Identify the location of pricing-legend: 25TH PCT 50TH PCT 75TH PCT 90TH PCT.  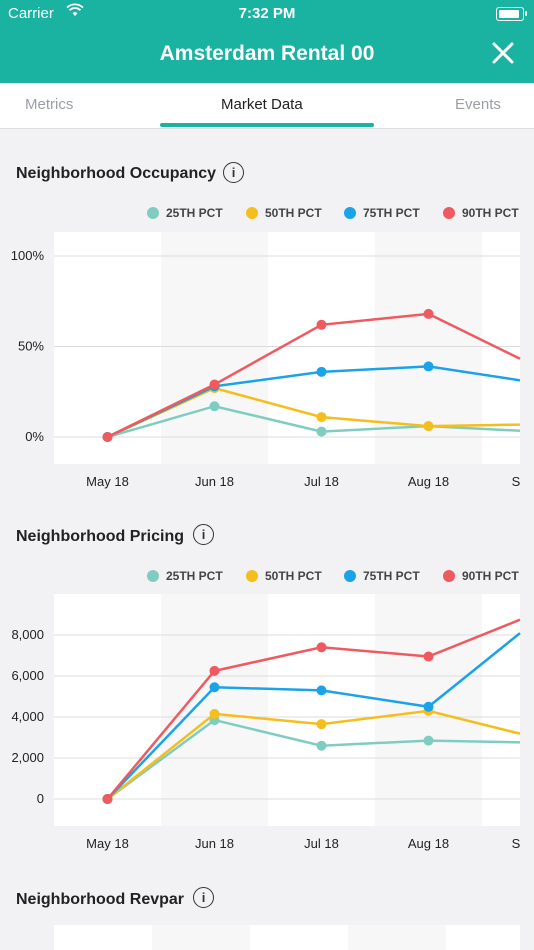
(267, 579).